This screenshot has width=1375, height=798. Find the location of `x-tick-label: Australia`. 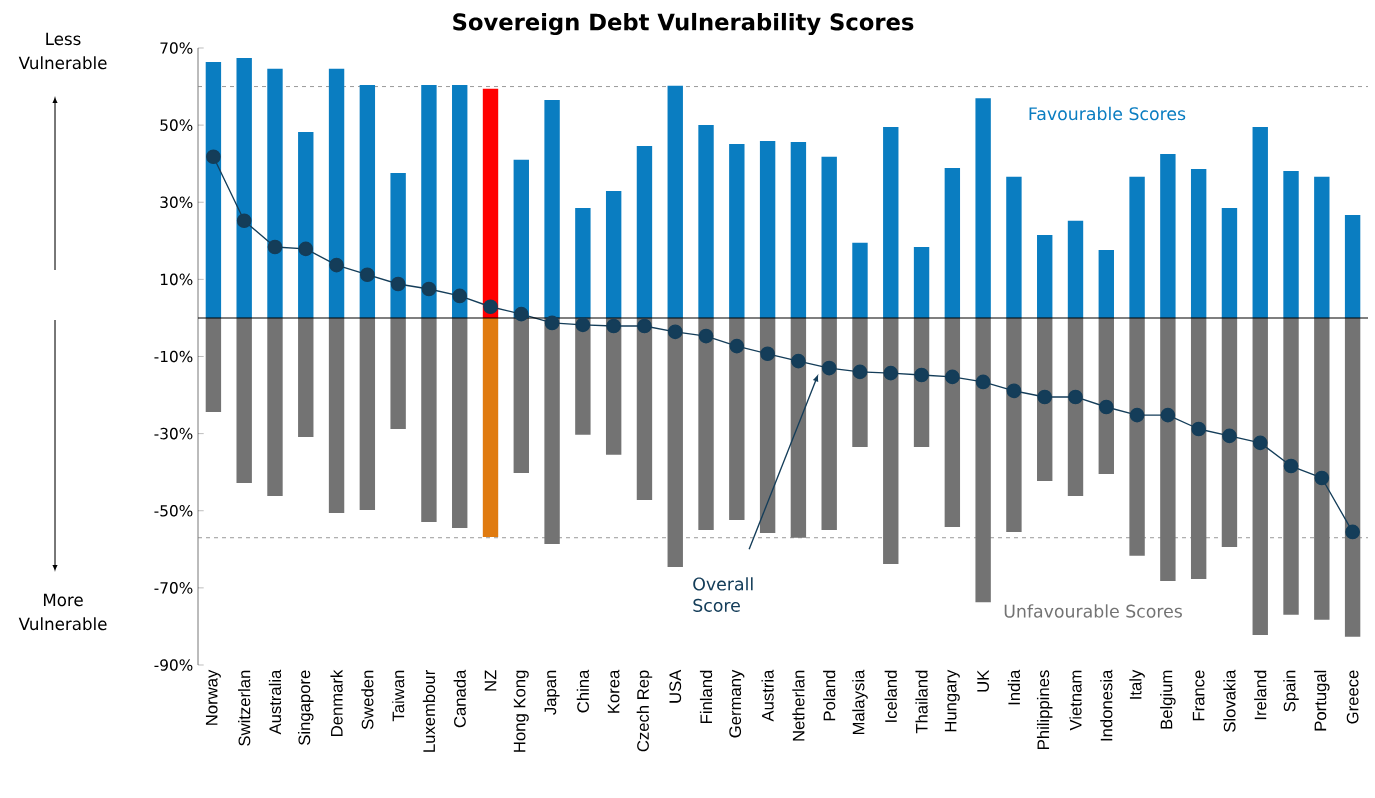

x-tick-label: Australia is located at coordinates (275, 702).